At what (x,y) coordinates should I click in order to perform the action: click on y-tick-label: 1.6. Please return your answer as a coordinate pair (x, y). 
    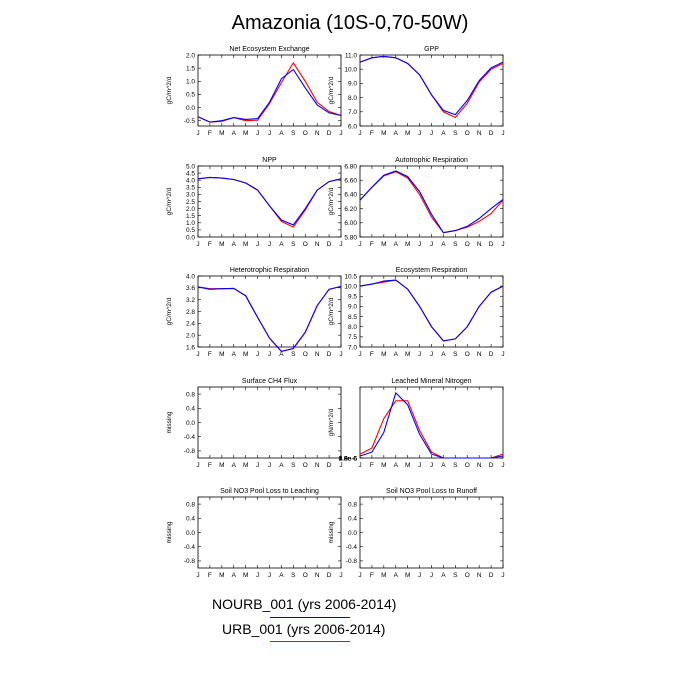
    Looking at the image, I should click on (190, 347).